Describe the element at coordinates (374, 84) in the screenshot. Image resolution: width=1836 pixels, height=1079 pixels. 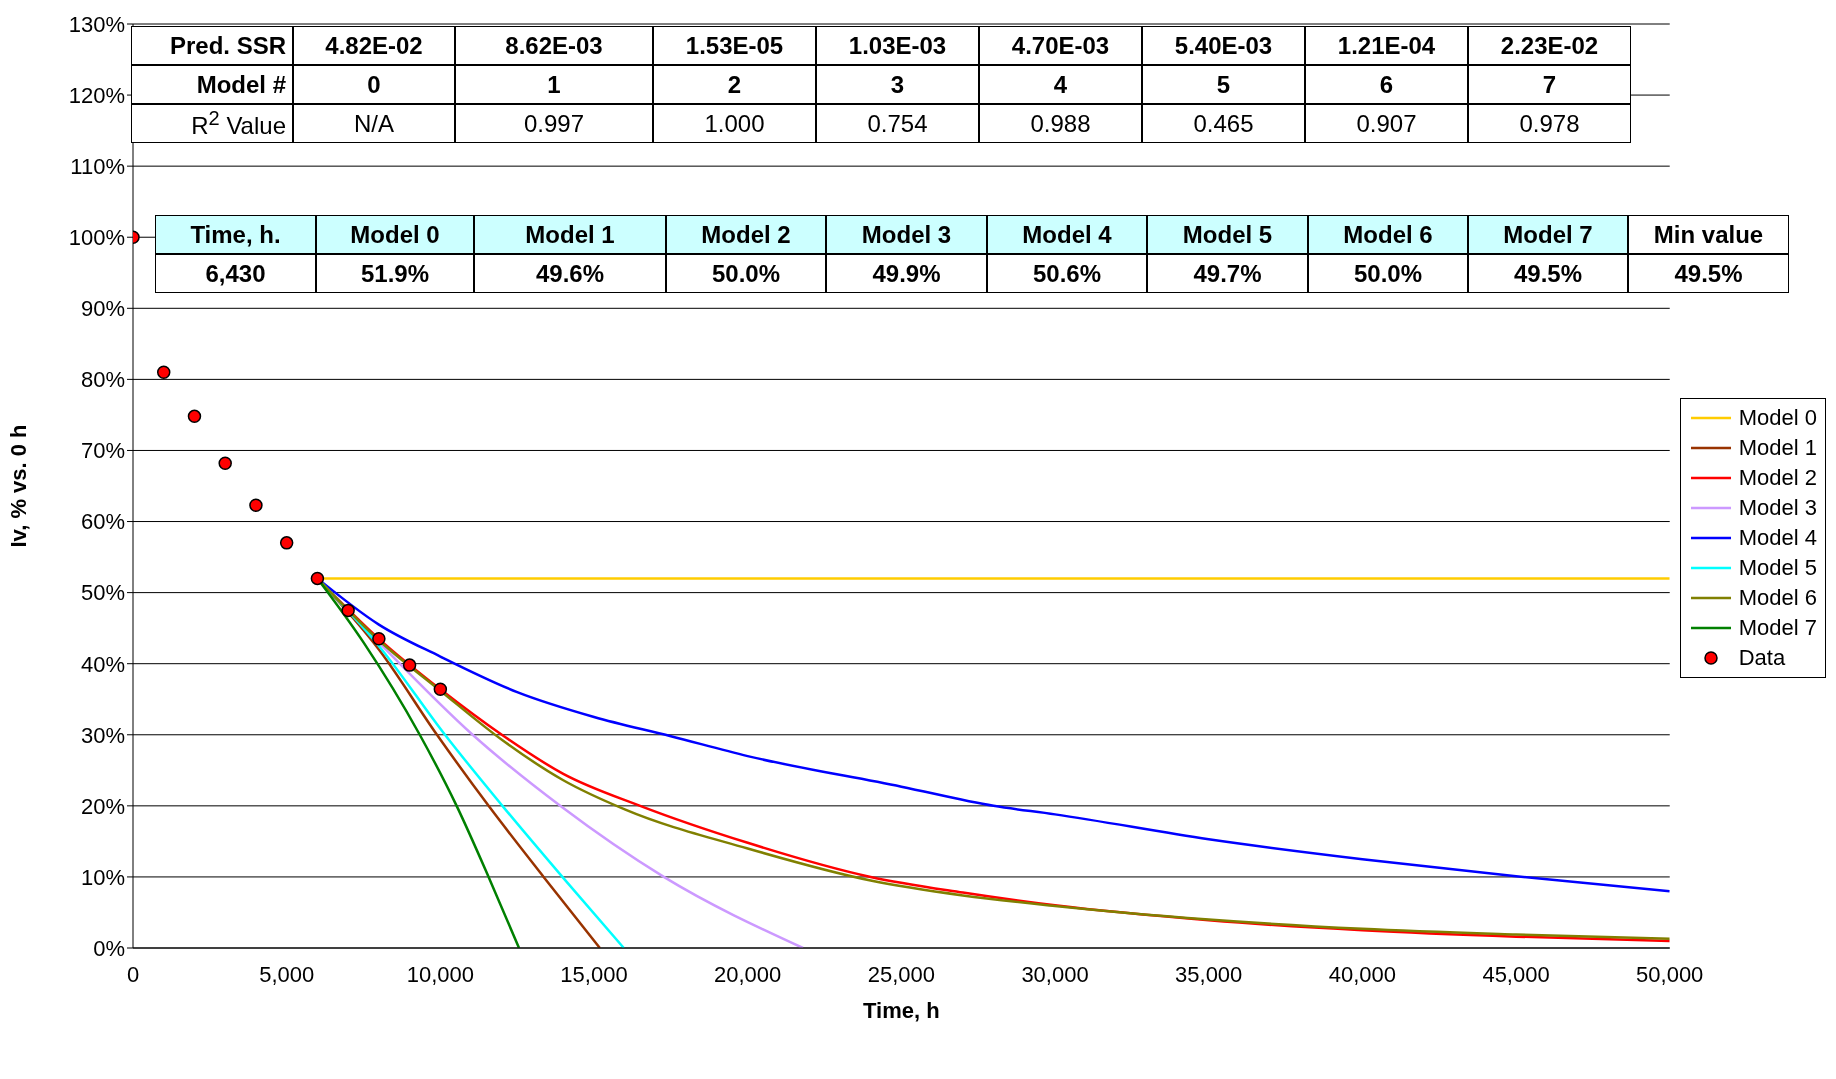
I see `annotation: 0` at that location.